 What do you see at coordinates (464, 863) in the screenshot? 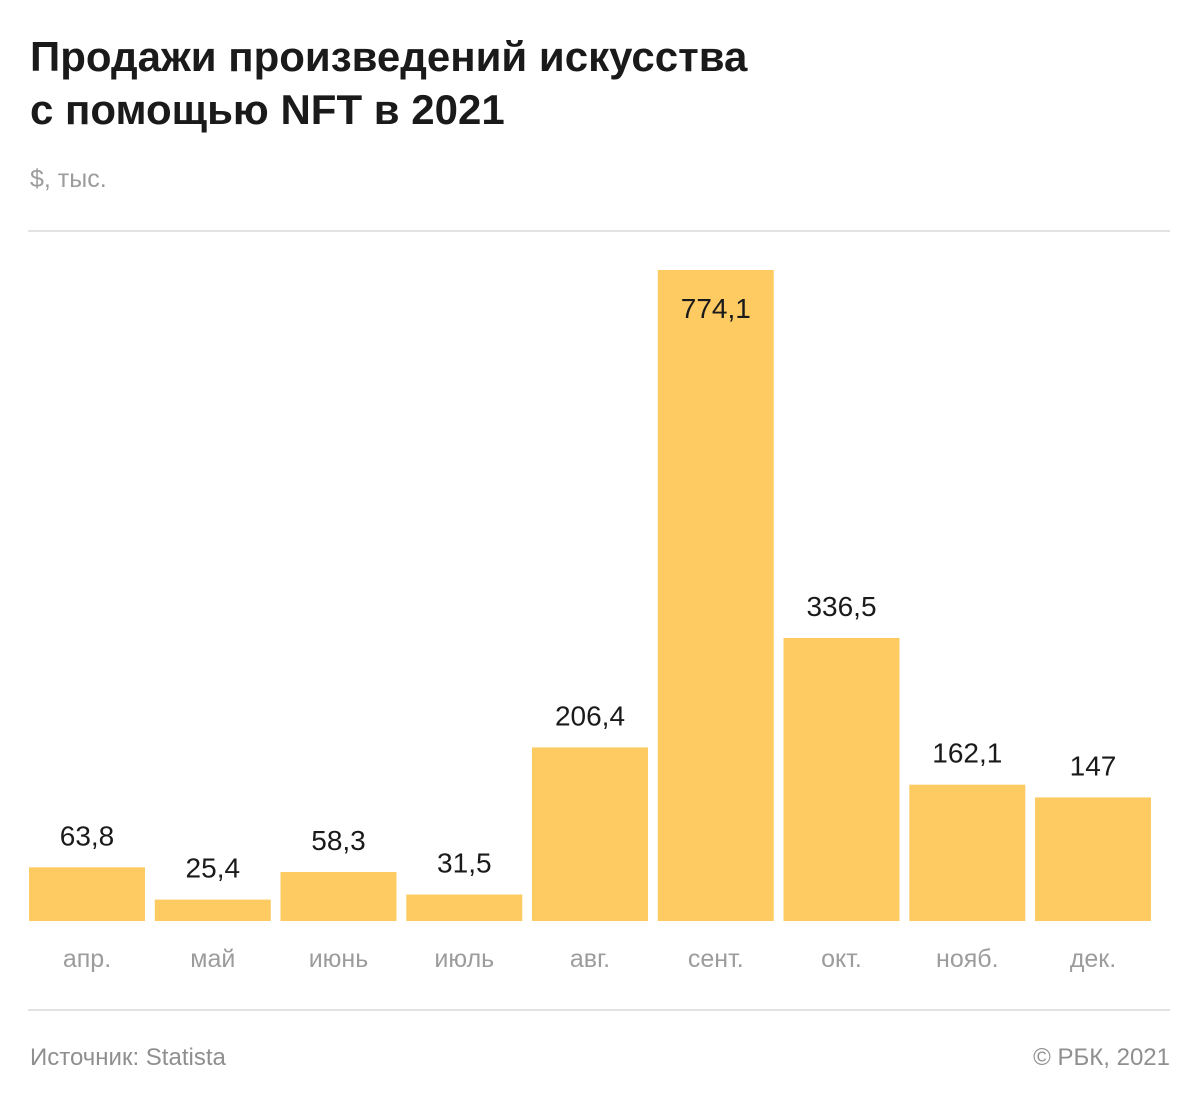
I see `value-label-4: 31,5` at bounding box center [464, 863].